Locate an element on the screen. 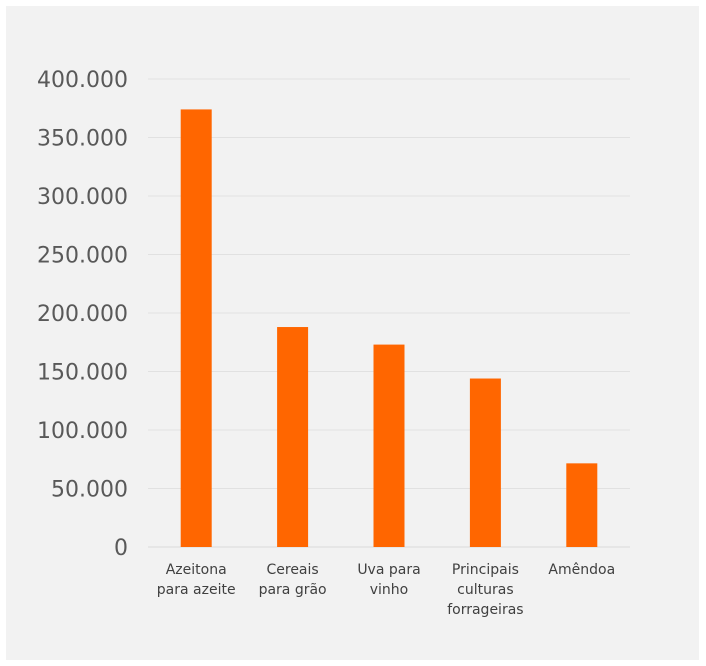 The height and width of the screenshot is (666, 706). x-tick-label: Principais is located at coordinates (485, 570).